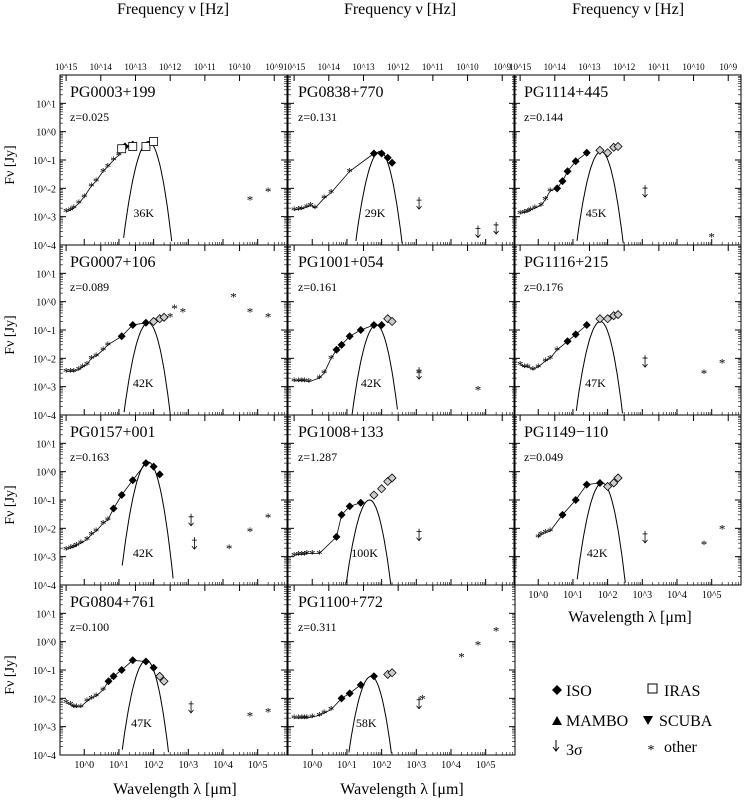  Describe the element at coordinates (44, 218) in the screenshot. I see `y-tick-label: 10^-3` at that location.